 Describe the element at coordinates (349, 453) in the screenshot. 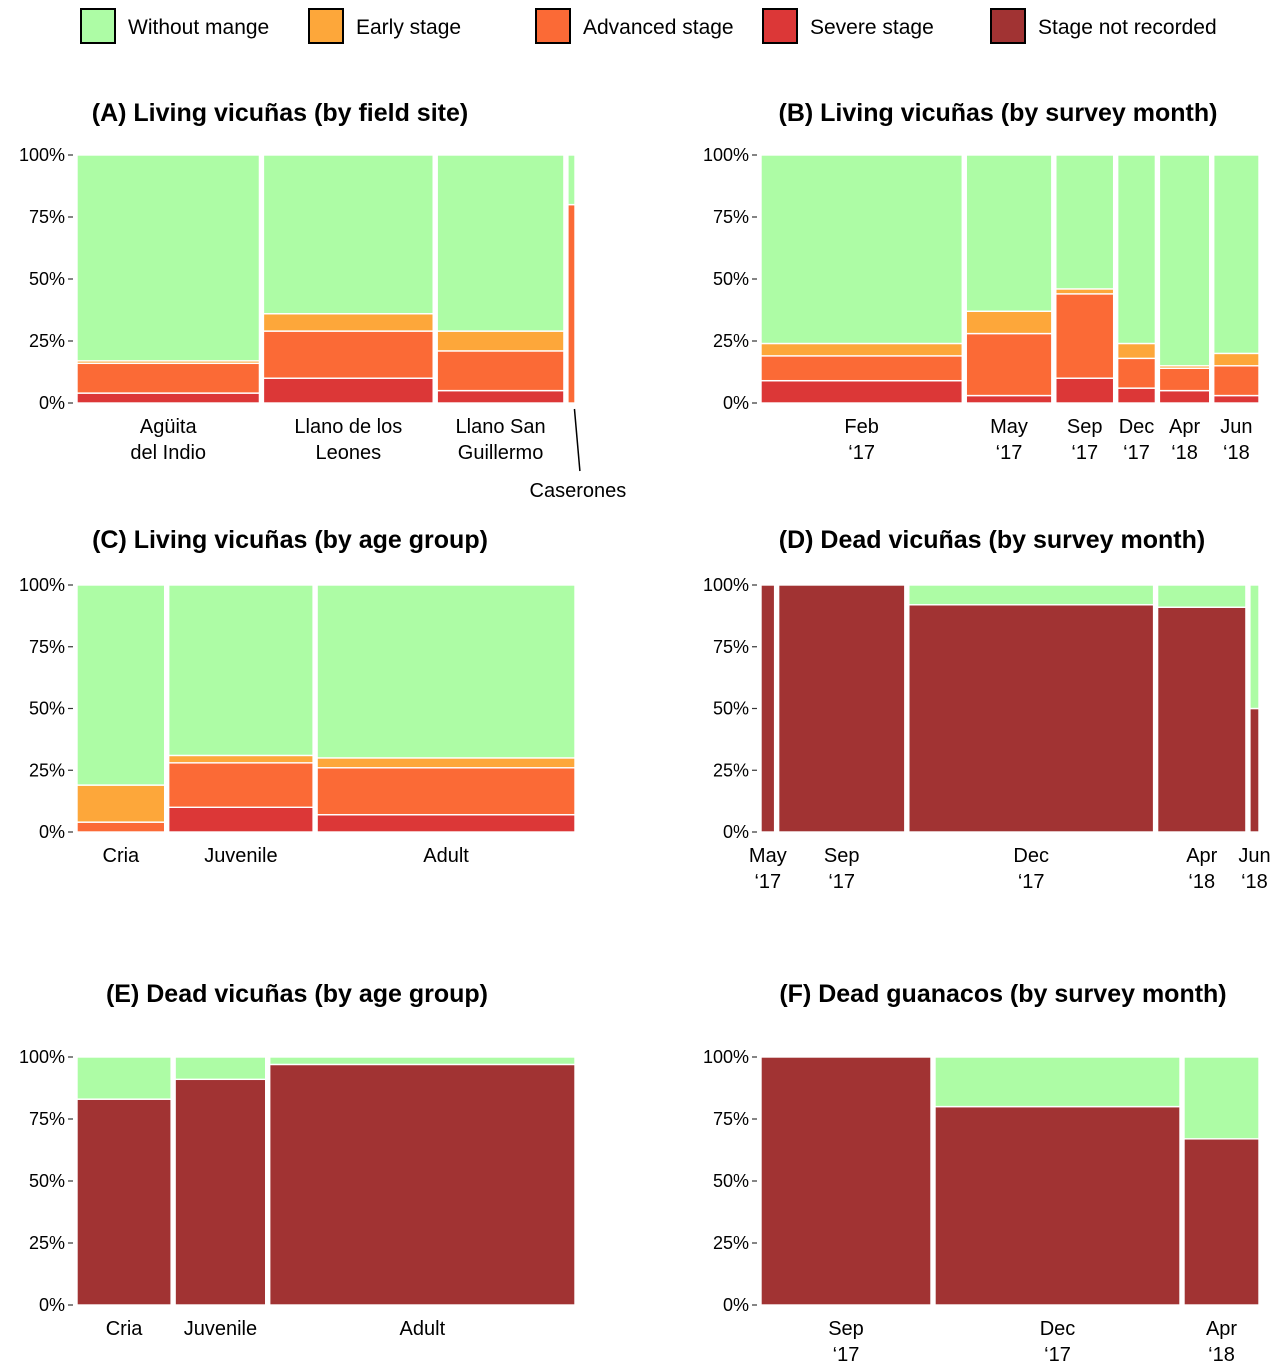

I see `category-label: Leones` at that location.